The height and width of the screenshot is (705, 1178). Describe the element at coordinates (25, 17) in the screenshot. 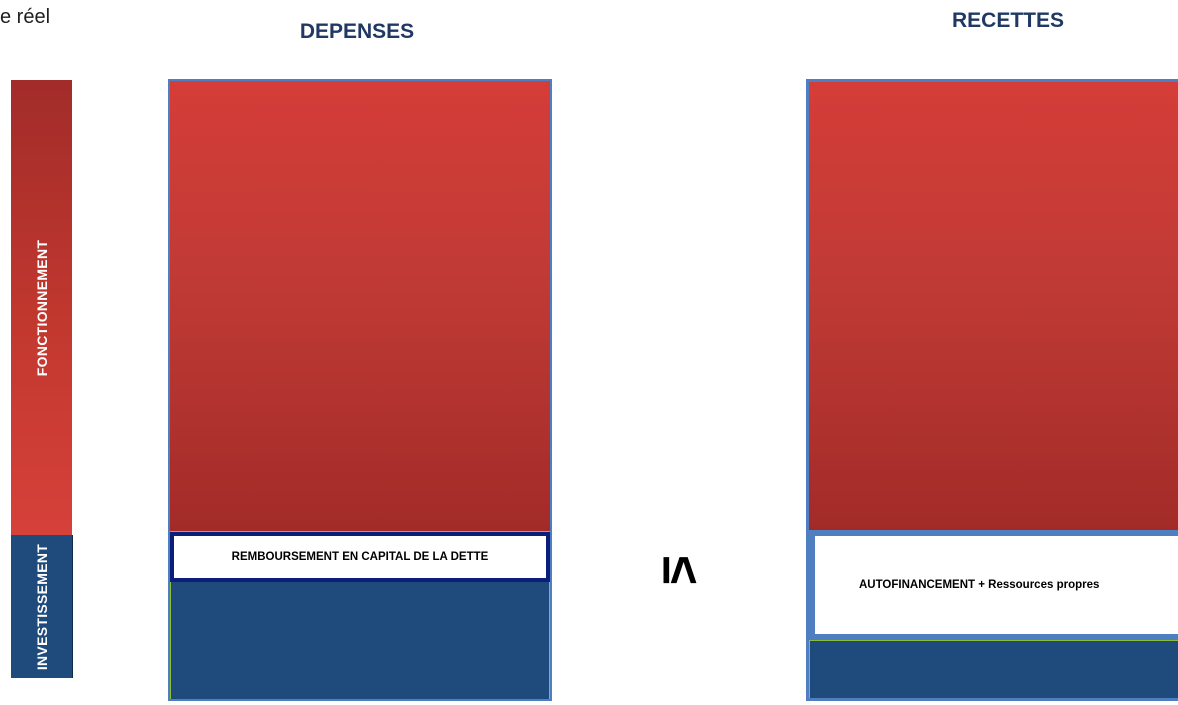

I see `truncated-caption: e réel` at that location.